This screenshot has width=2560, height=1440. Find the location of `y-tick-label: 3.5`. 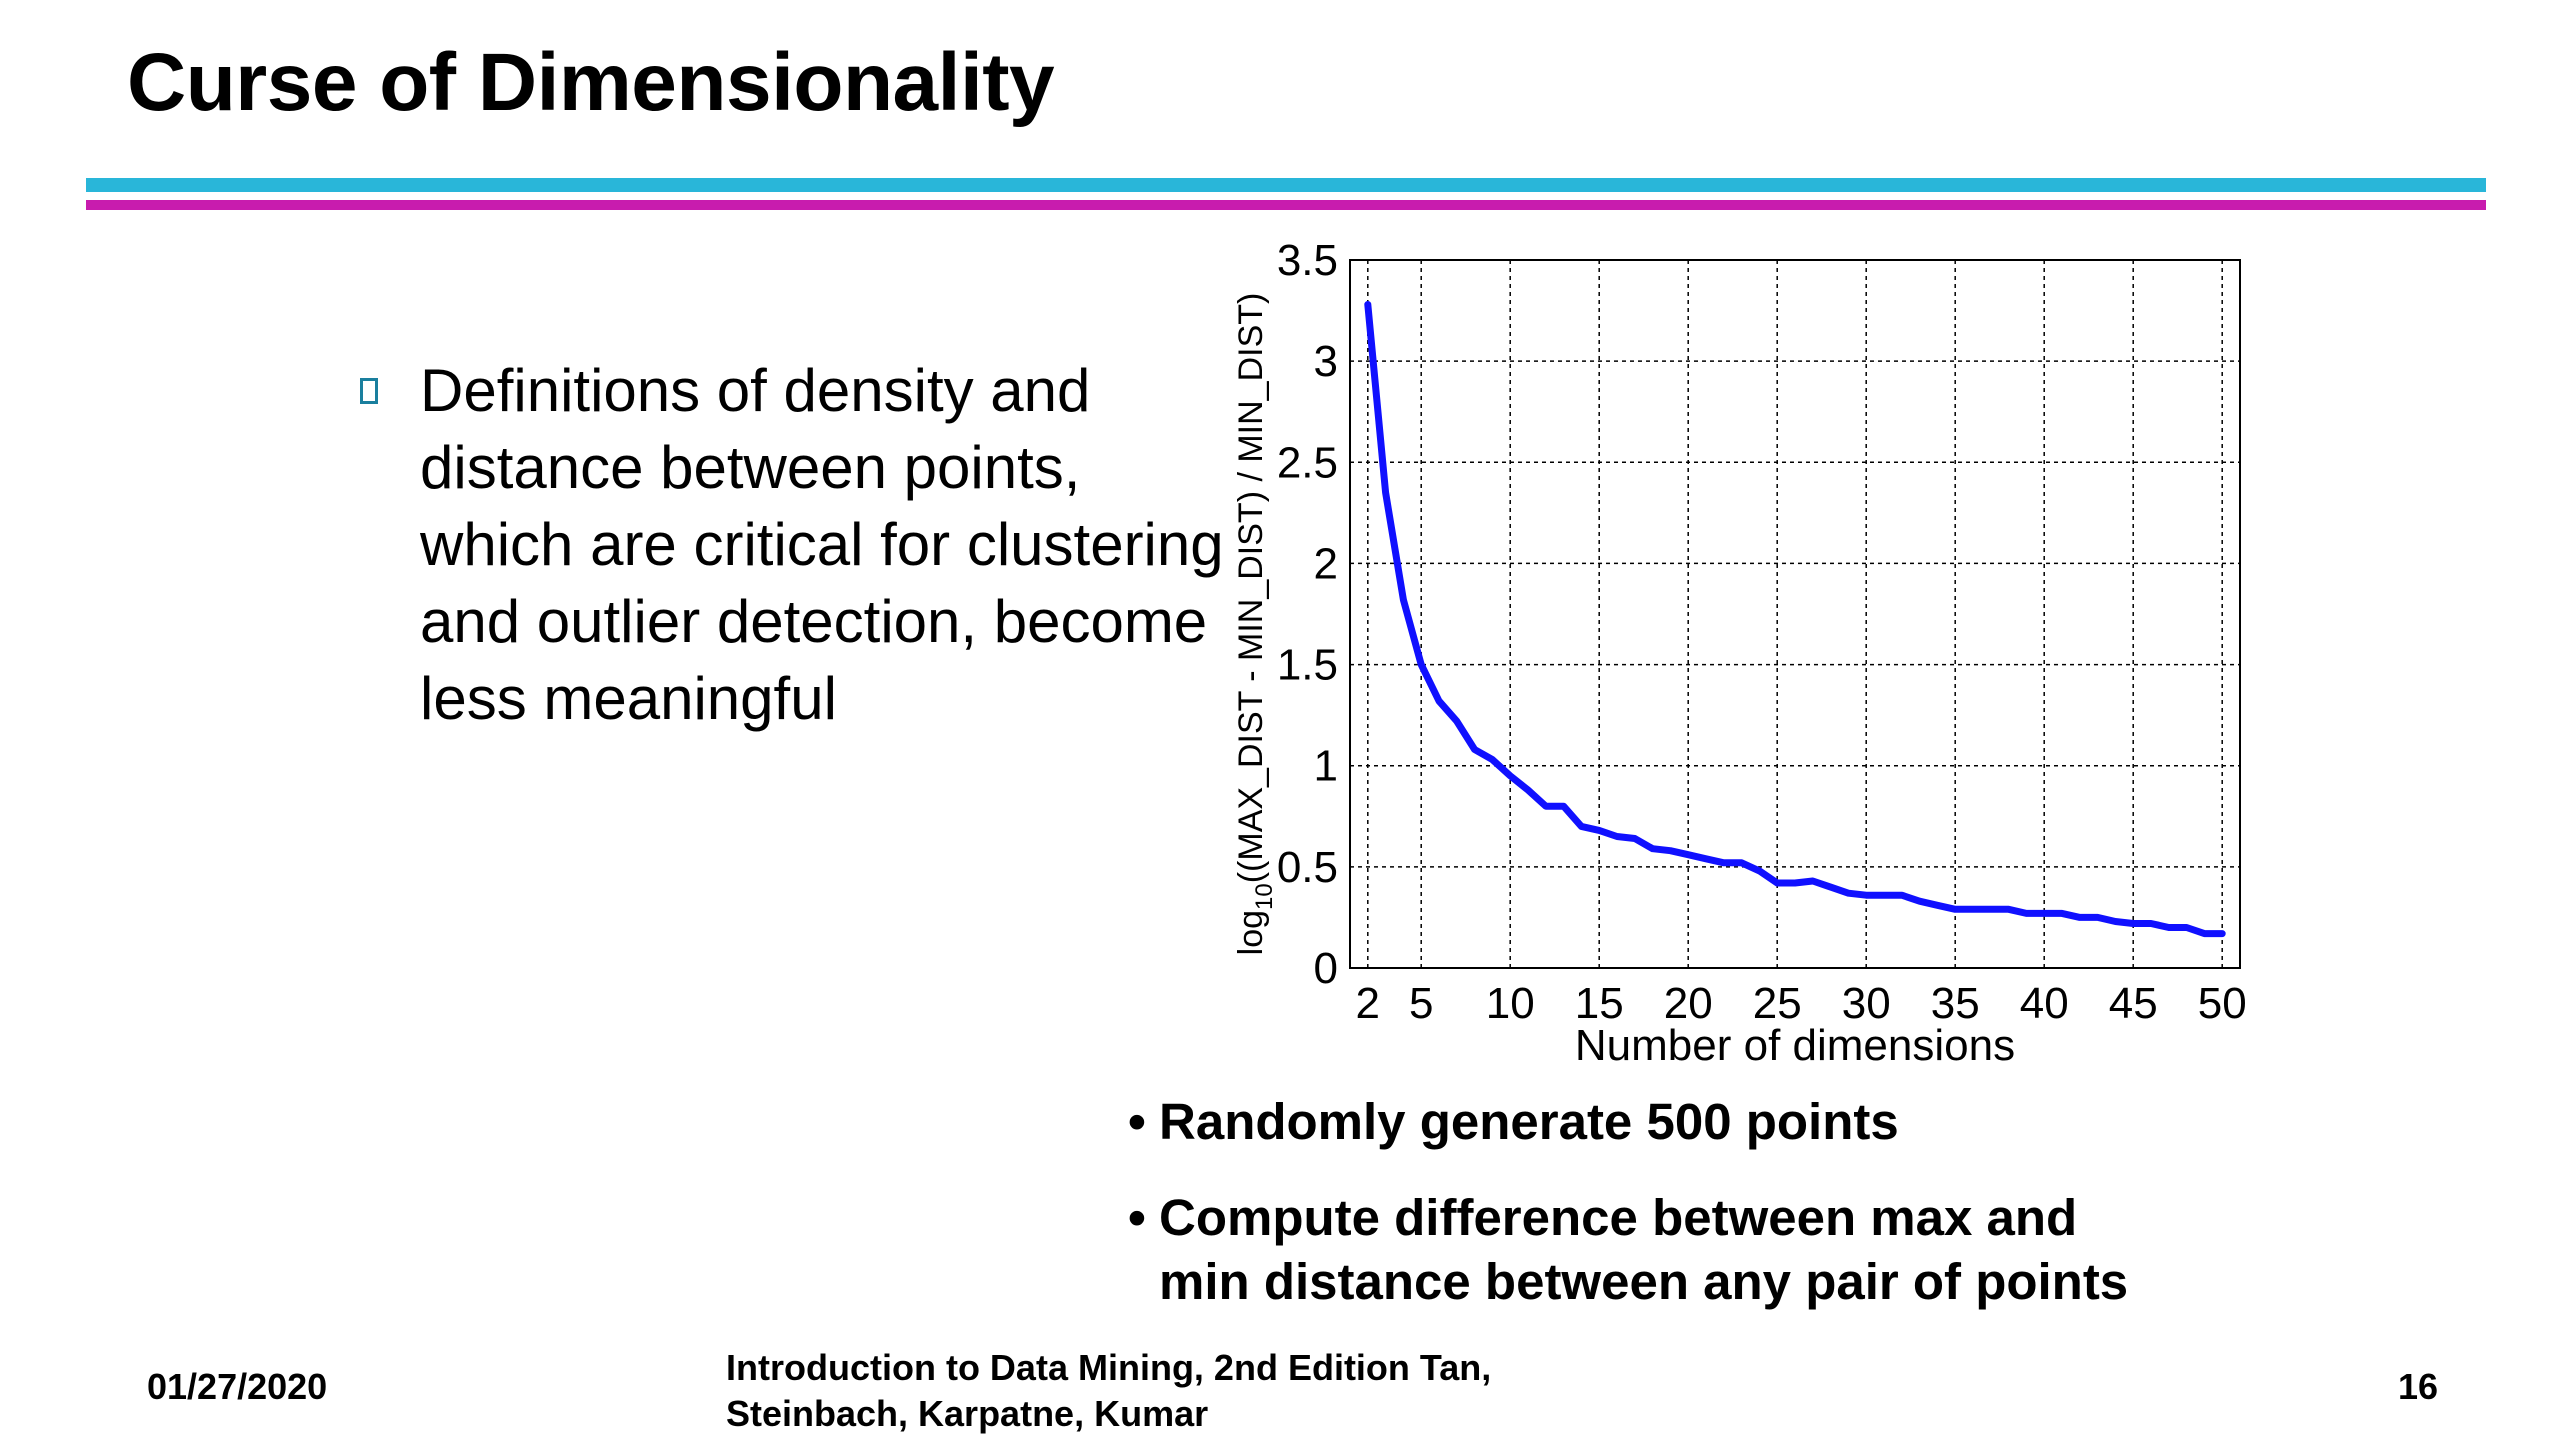

y-tick-label: 3.5 is located at coordinates (1307, 260).